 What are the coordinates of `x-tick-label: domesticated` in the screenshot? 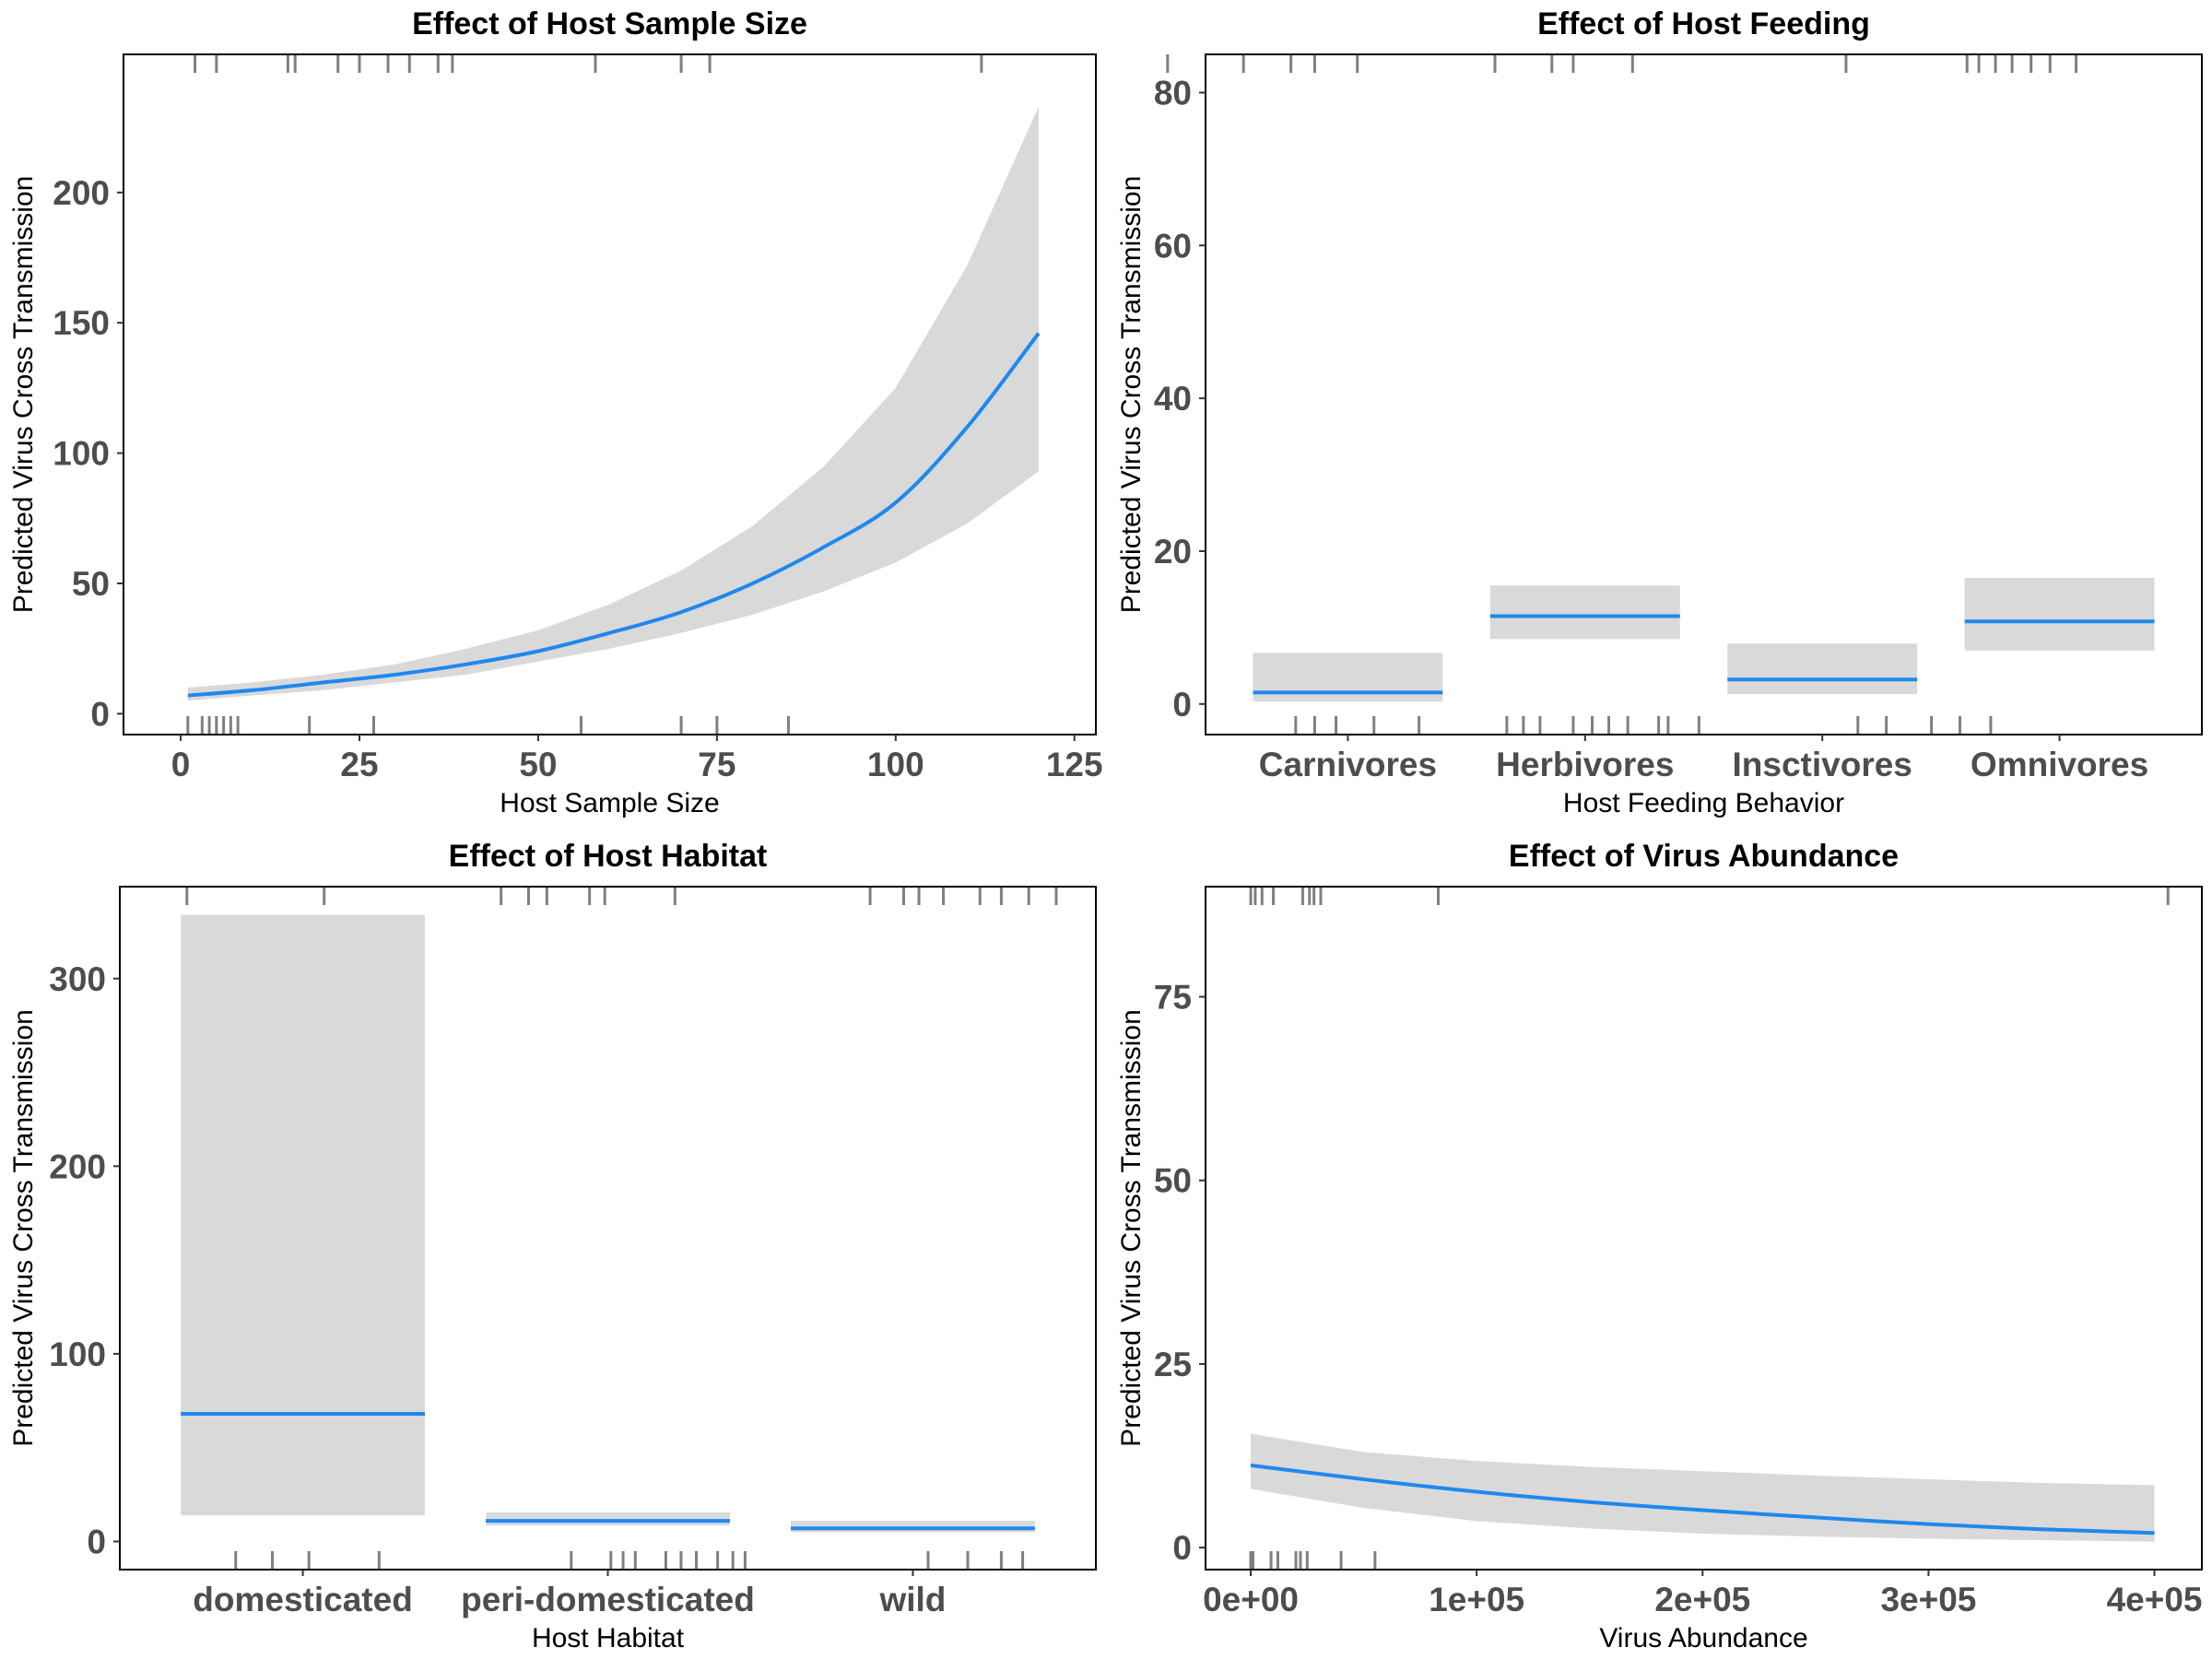 It's located at (303, 1599).